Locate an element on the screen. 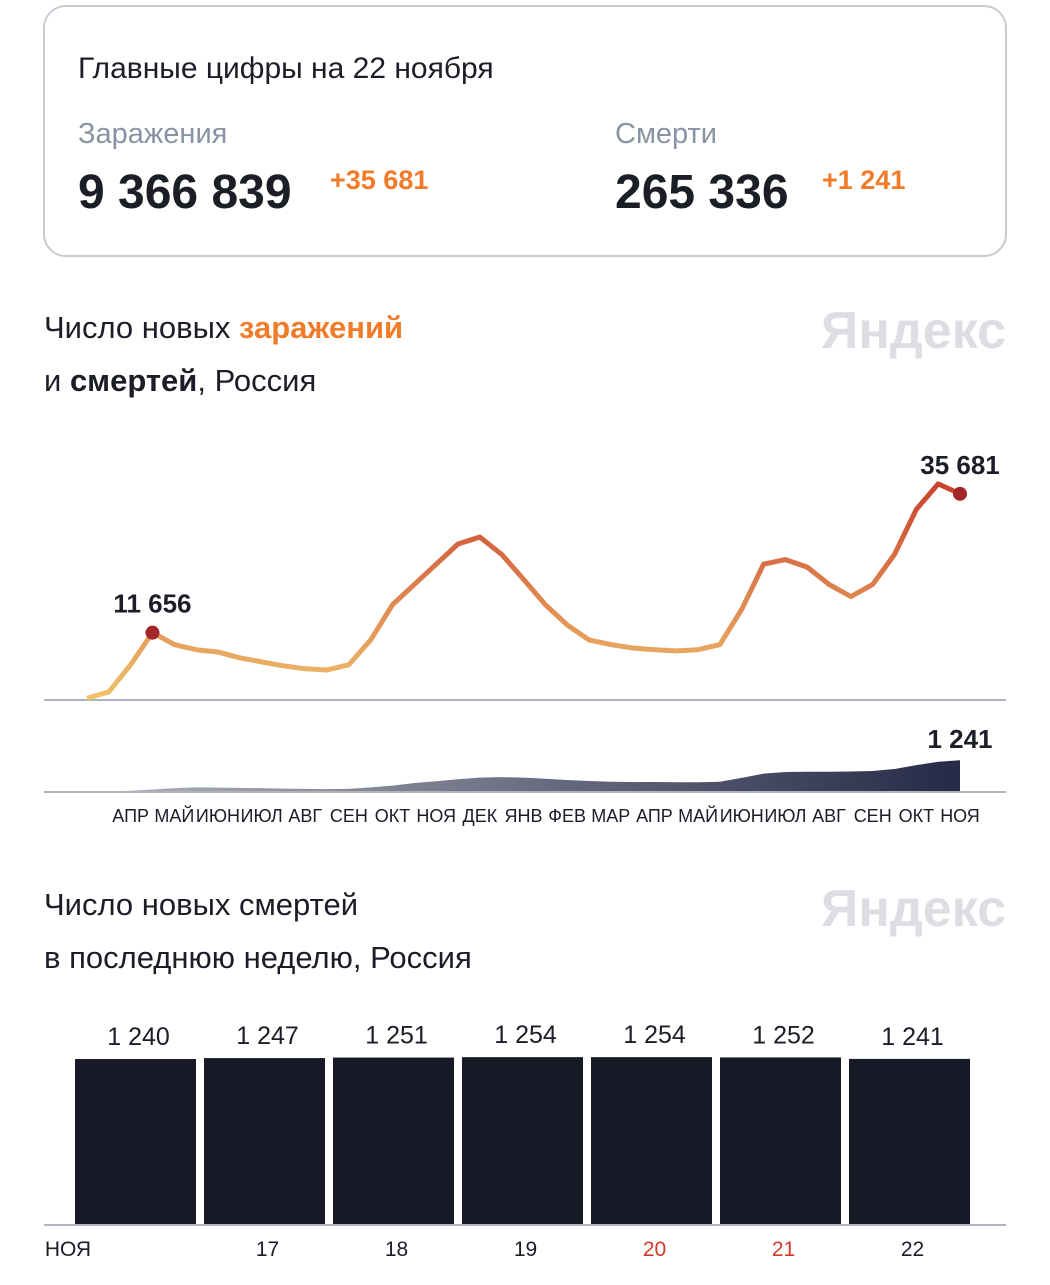 Image resolution: width=1050 pixels, height=1285 pixels. data-label: 1 247 is located at coordinates (267, 1036).